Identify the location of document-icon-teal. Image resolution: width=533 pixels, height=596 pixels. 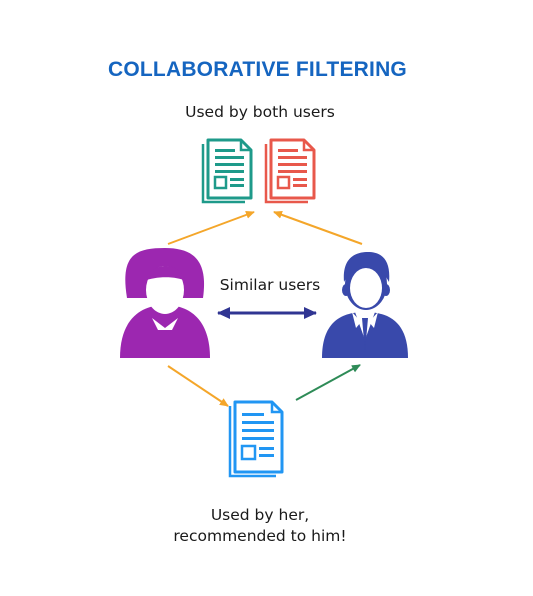
(227, 171).